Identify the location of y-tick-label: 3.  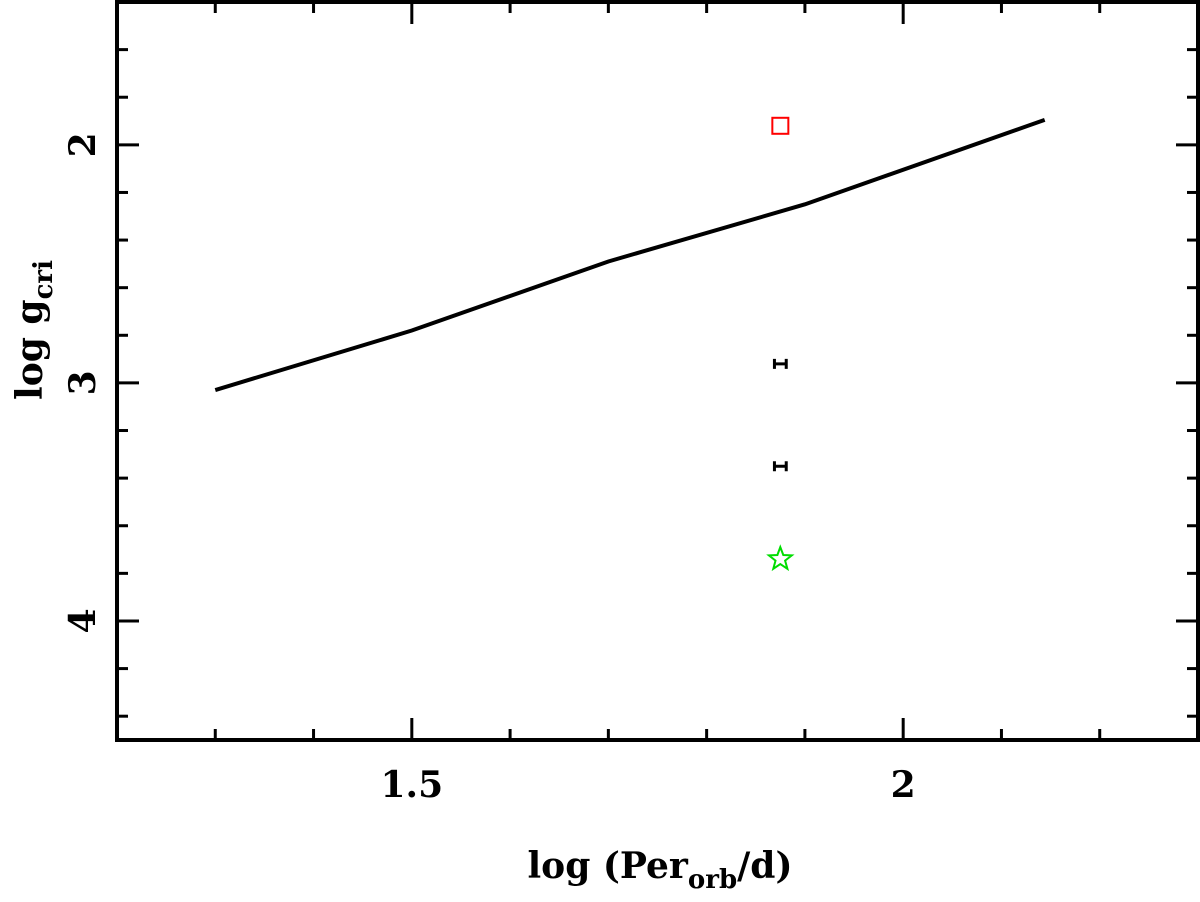
(83, 382).